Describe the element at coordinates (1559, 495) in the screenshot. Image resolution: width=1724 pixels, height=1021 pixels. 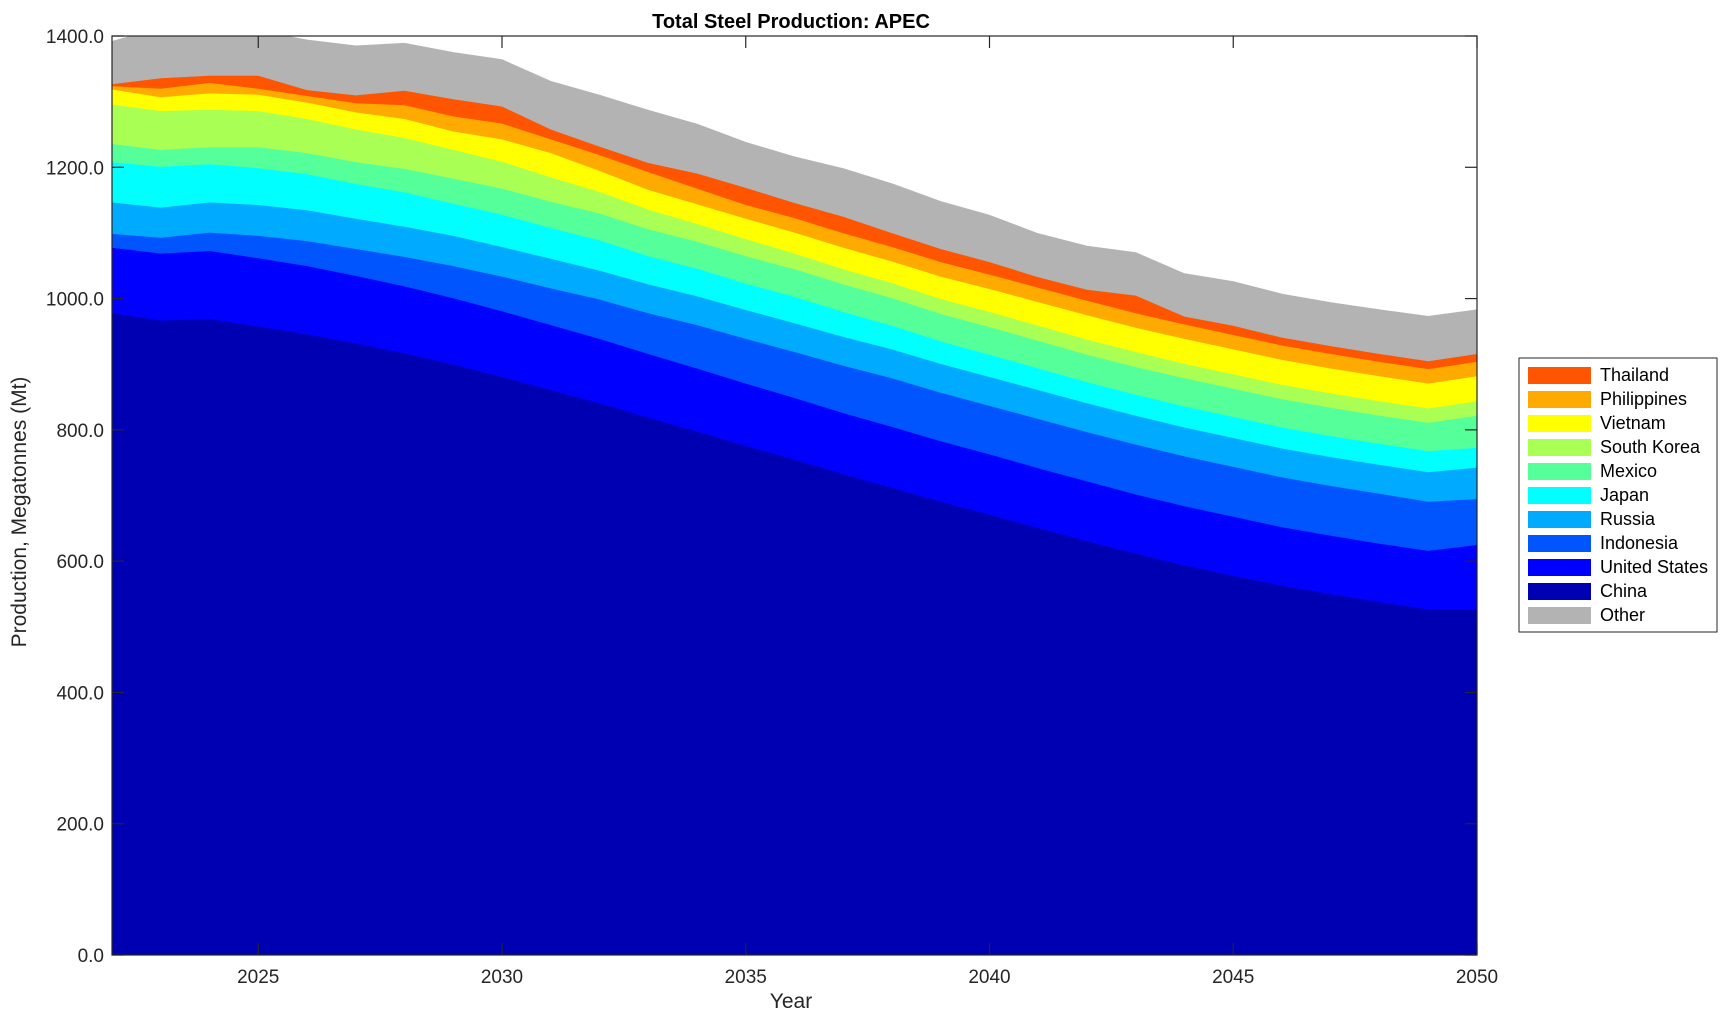
I see `legend-swatch-japan` at that location.